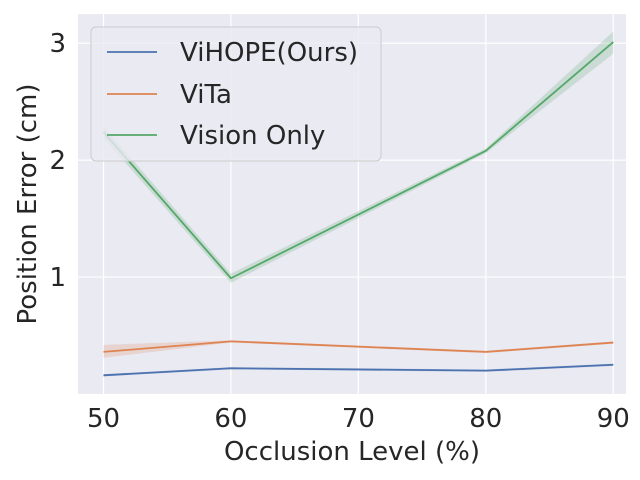  What do you see at coordinates (57, 278) in the screenshot?
I see `y-tick-label-1: 1` at bounding box center [57, 278].